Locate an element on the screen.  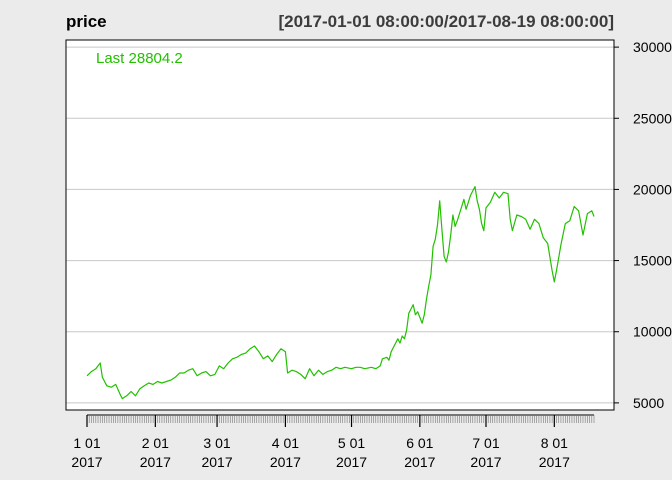
y-tick-label: 5000 is located at coordinates (648, 403).